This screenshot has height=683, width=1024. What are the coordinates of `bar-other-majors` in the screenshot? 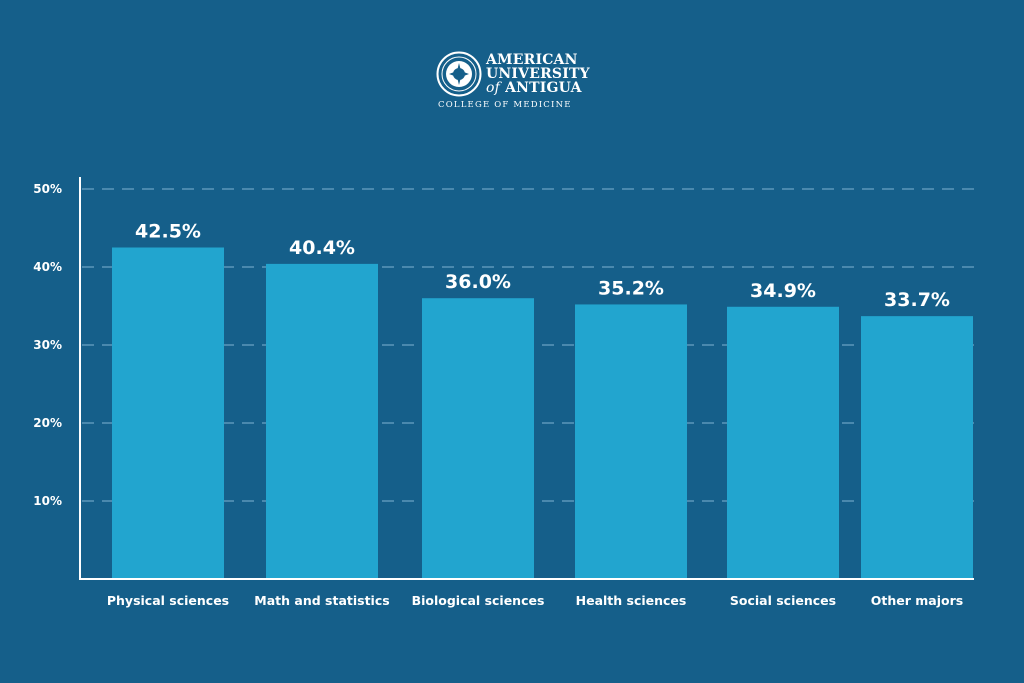 It's located at (917, 447).